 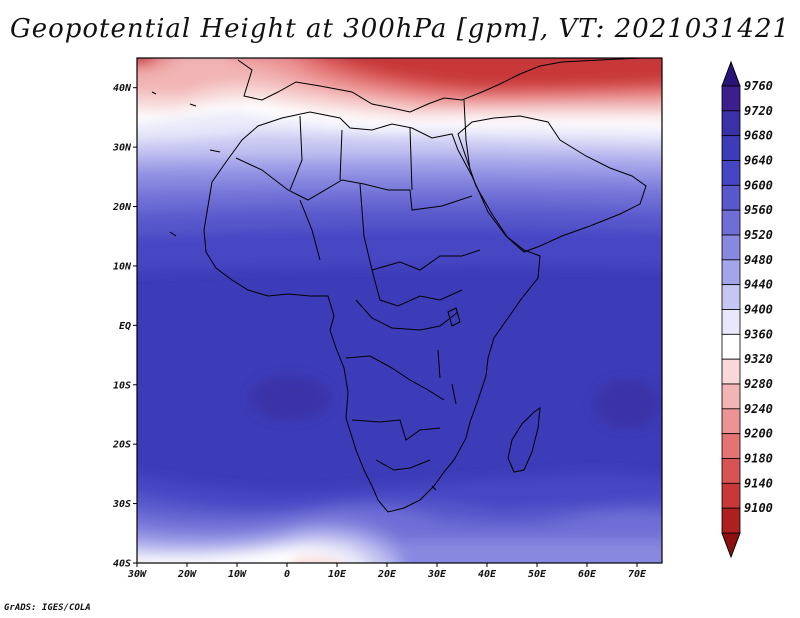 I want to click on lon-tick-label: 20W, so click(x=187, y=574).